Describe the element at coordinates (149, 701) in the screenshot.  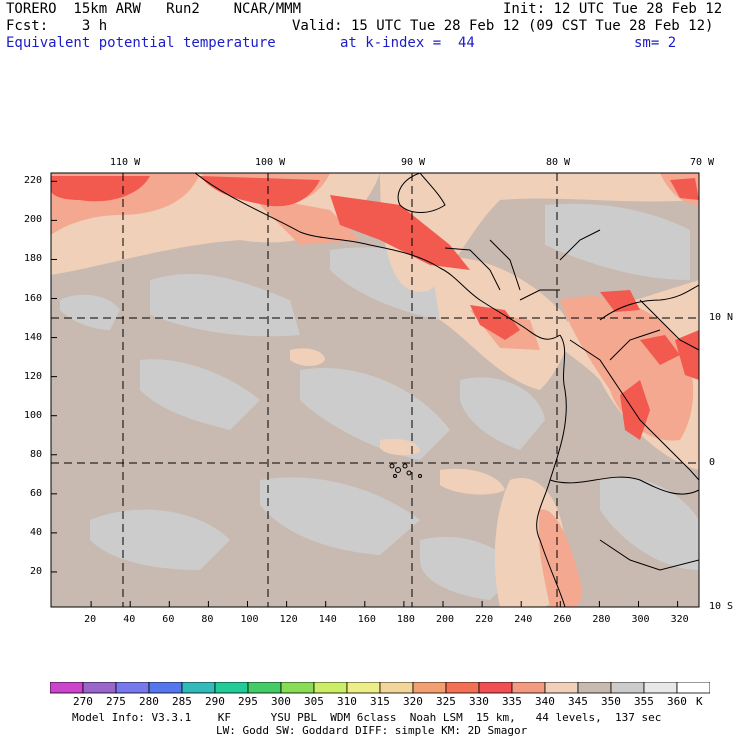
I see `colorbar-label: 280` at that location.